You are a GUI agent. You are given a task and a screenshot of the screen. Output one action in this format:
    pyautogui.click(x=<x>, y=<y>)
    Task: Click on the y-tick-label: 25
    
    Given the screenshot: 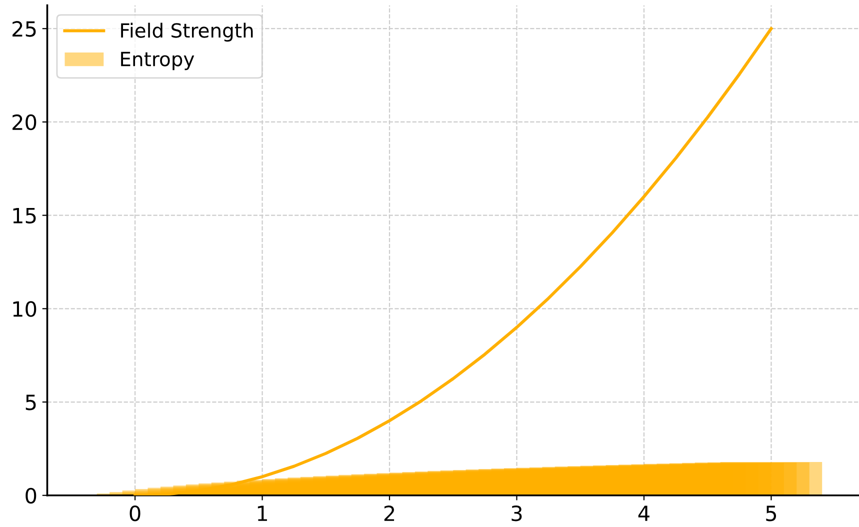 What is the action you would take?
    pyautogui.click(x=24, y=29)
    